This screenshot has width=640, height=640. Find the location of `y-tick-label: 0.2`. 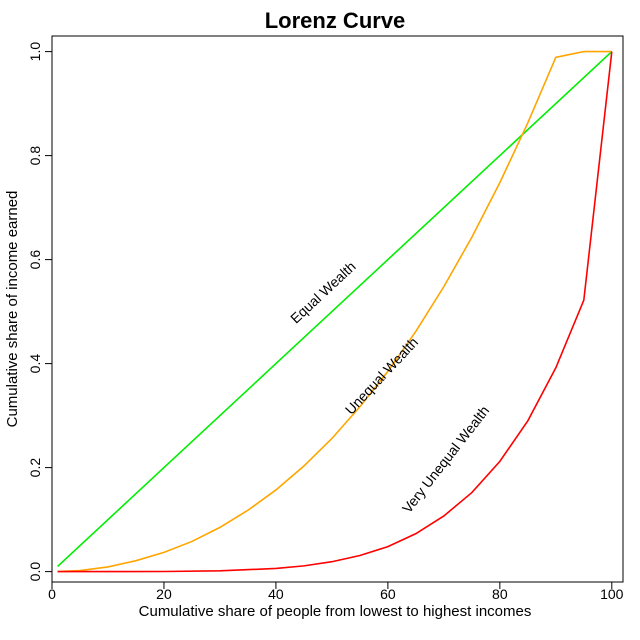

y-tick-label: 0.2 is located at coordinates (35, 468).